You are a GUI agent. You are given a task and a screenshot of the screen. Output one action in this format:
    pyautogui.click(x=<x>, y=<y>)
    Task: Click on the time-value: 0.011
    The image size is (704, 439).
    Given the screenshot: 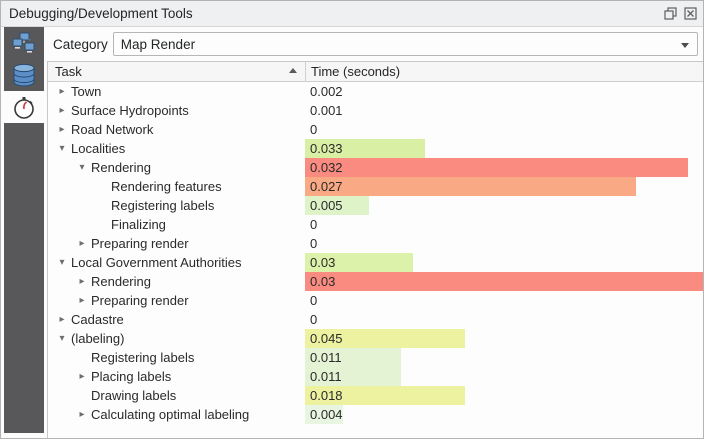 What is the action you would take?
    pyautogui.click(x=326, y=376)
    